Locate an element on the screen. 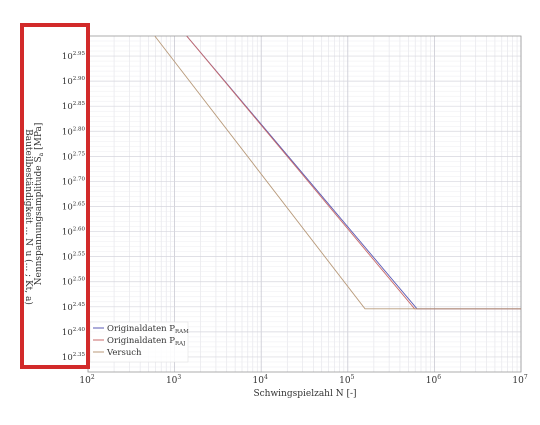 This screenshot has height=425, width=540. legend-label-2: Originaldaten PRAJ is located at coordinates (146, 341).